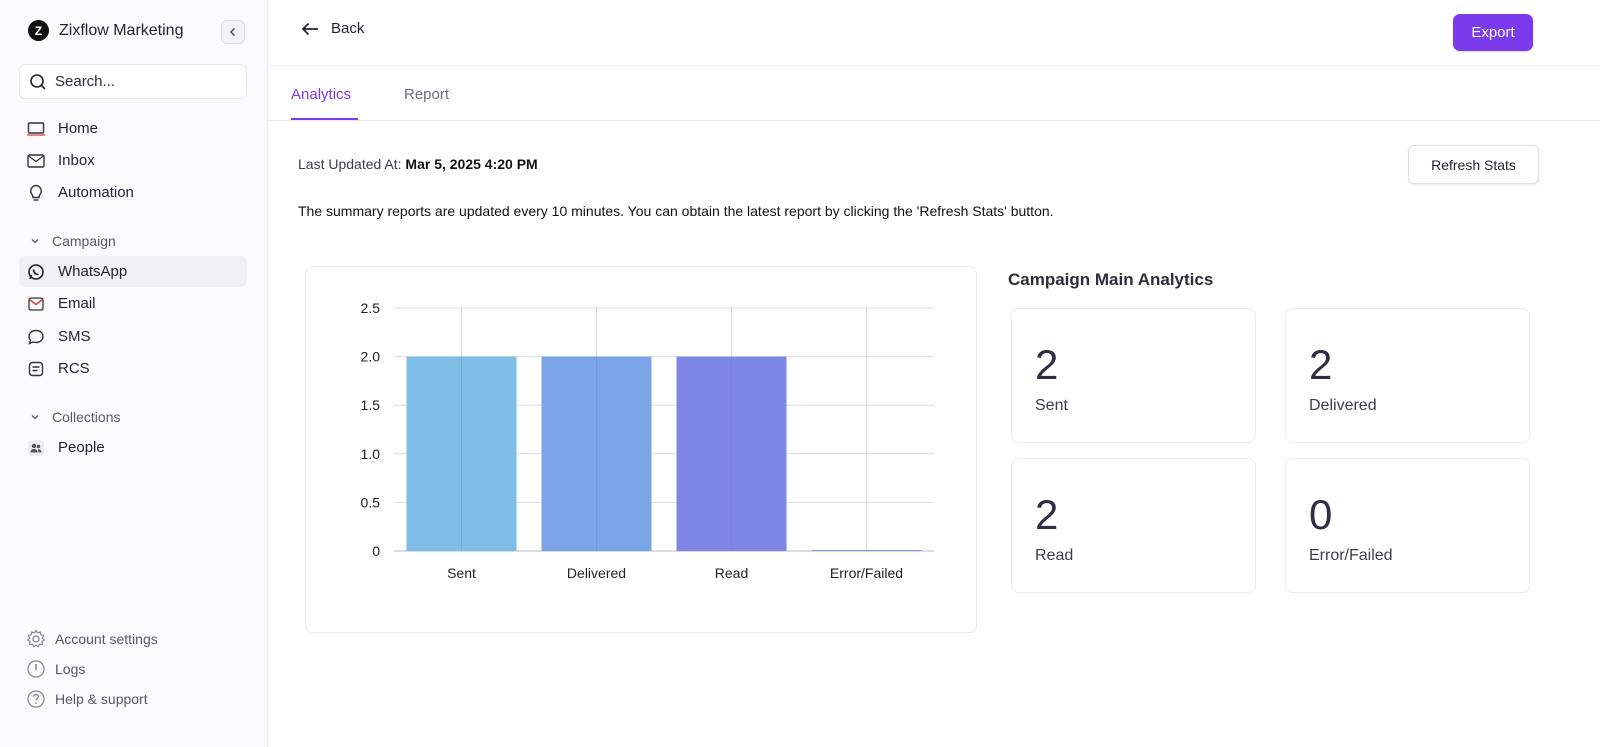  I want to click on bar-error-failed, so click(866, 550).